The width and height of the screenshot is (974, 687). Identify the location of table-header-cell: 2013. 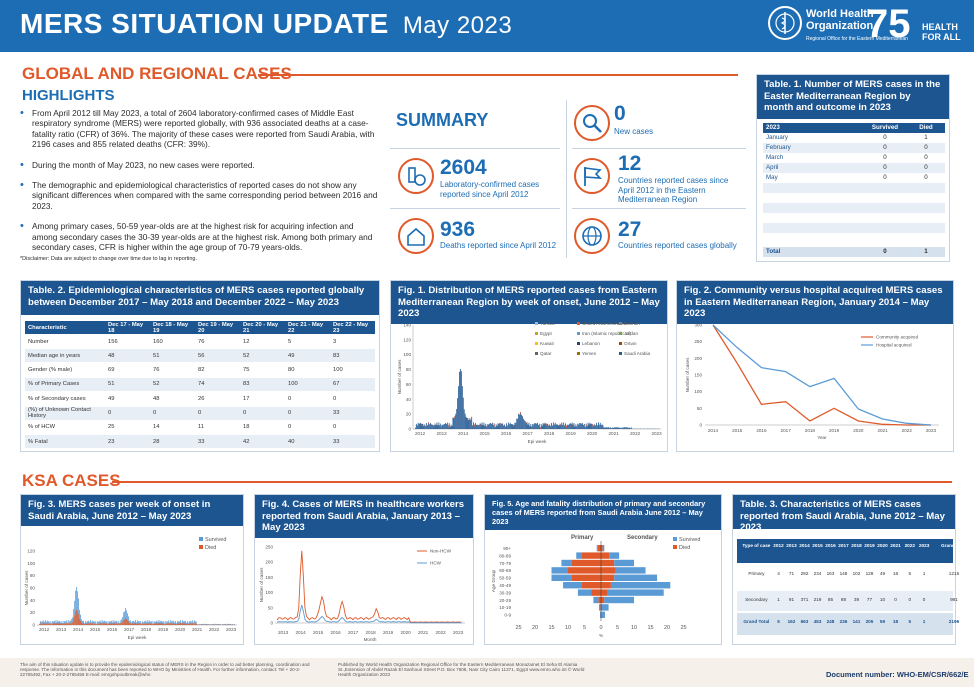
(791, 545).